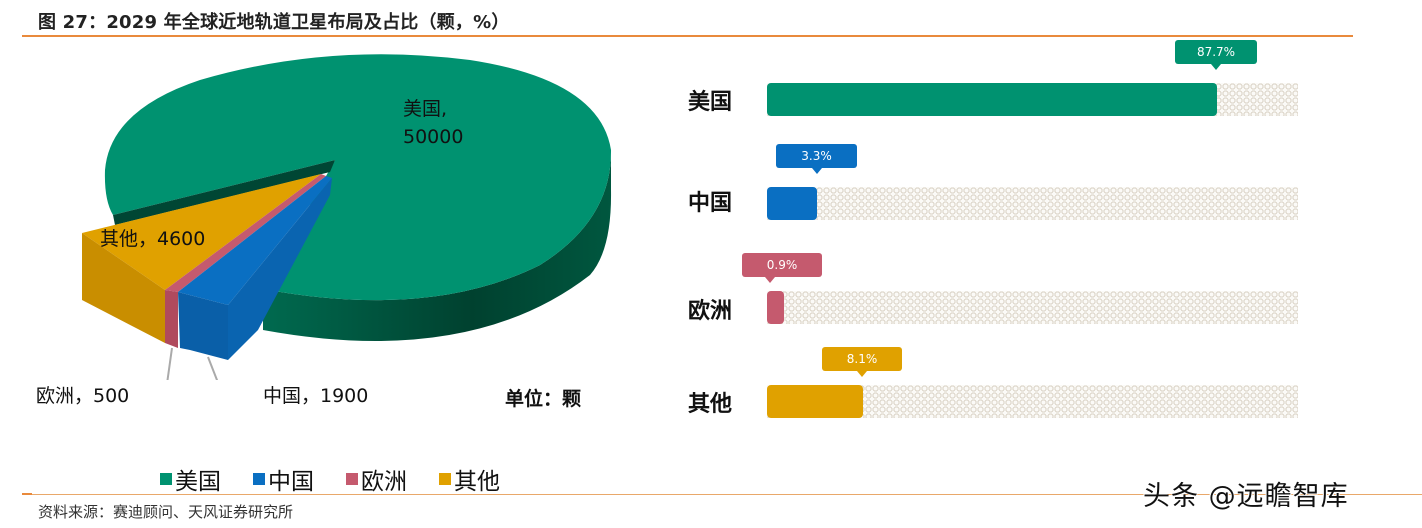 This screenshot has width=1422, height=528. I want to click on legend-label: 中国, so click(291, 482).